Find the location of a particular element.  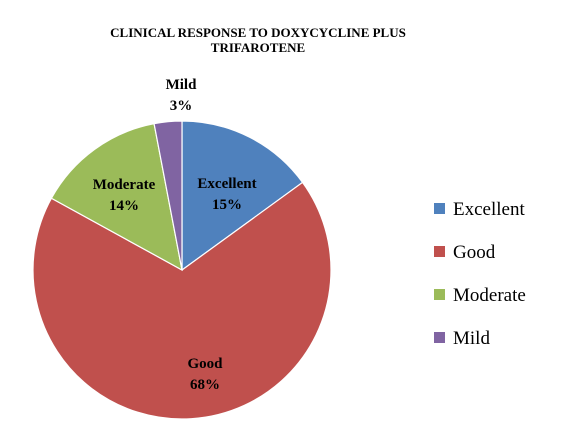

data-label-value-good: 68% is located at coordinates (205, 385).